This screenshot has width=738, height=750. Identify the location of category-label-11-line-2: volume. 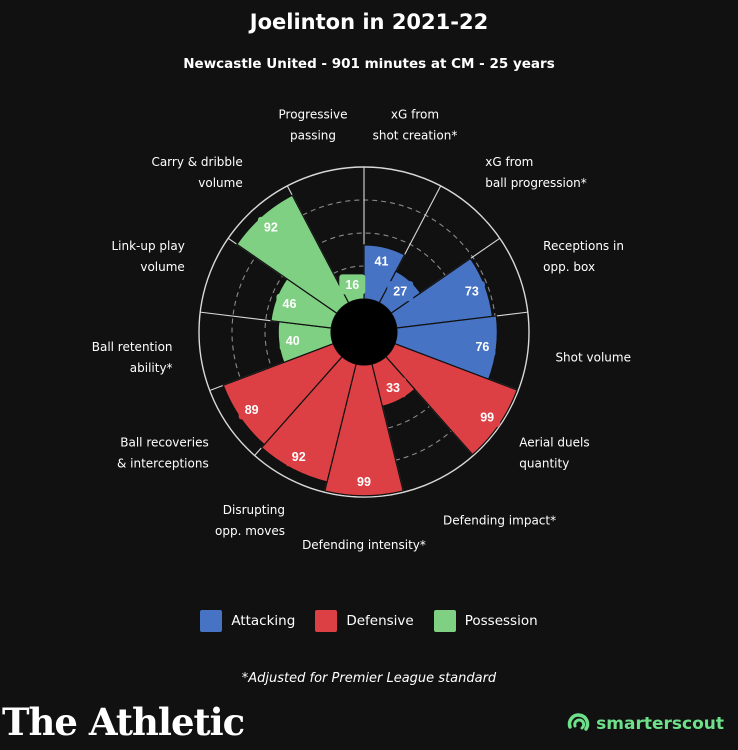
(162, 267).